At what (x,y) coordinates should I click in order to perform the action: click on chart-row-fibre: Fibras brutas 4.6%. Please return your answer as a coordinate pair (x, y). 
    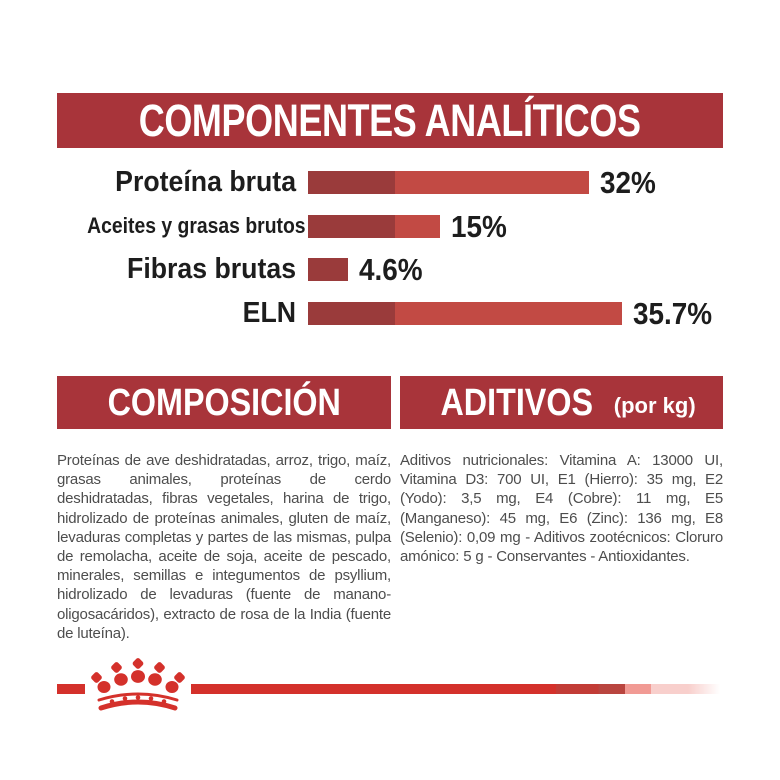
    Looking at the image, I should click on (390, 270).